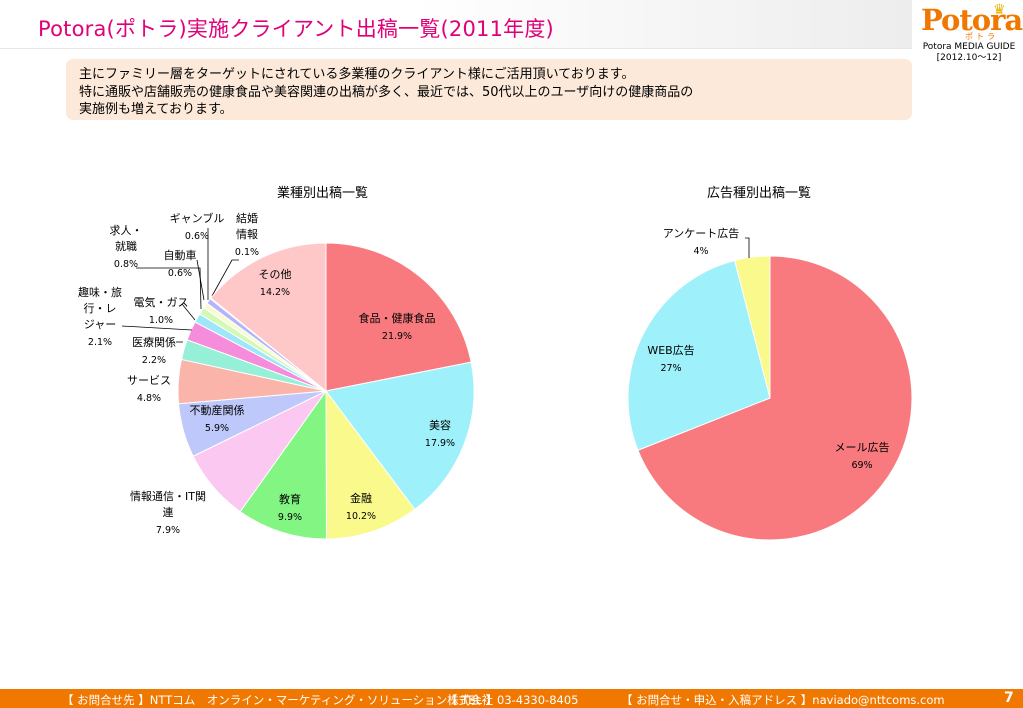  What do you see at coordinates (361, 516) in the screenshot?
I see `slice-value: 10.2%` at bounding box center [361, 516].